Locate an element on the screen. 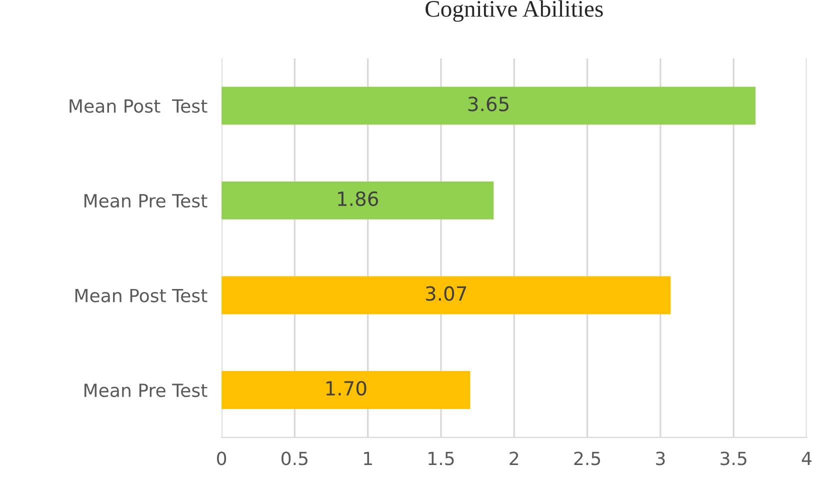  x-tick-label: 3 is located at coordinates (660, 459).